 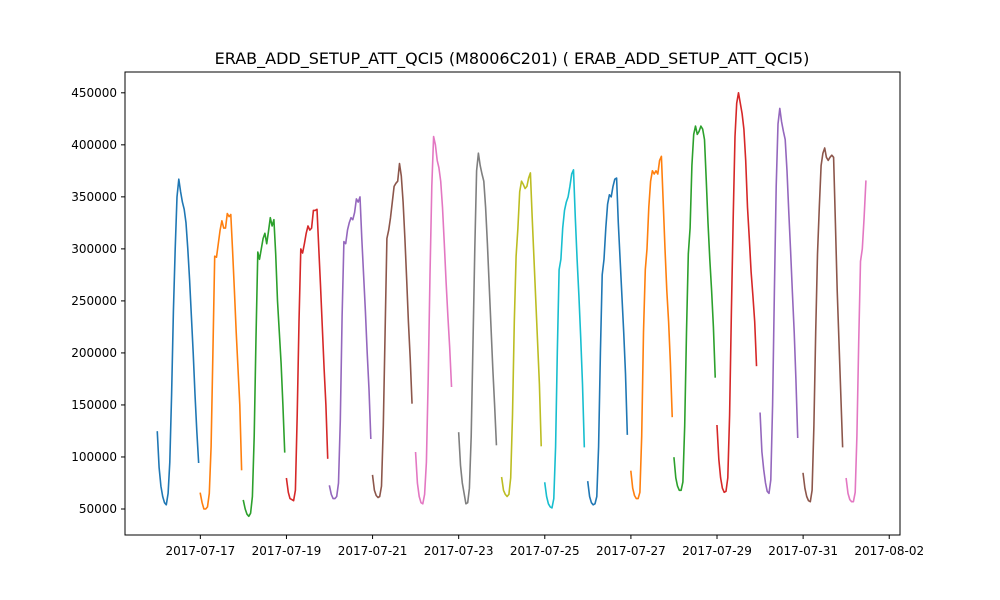 I want to click on x-tick-label: 2017-07-23, so click(x=459, y=551).